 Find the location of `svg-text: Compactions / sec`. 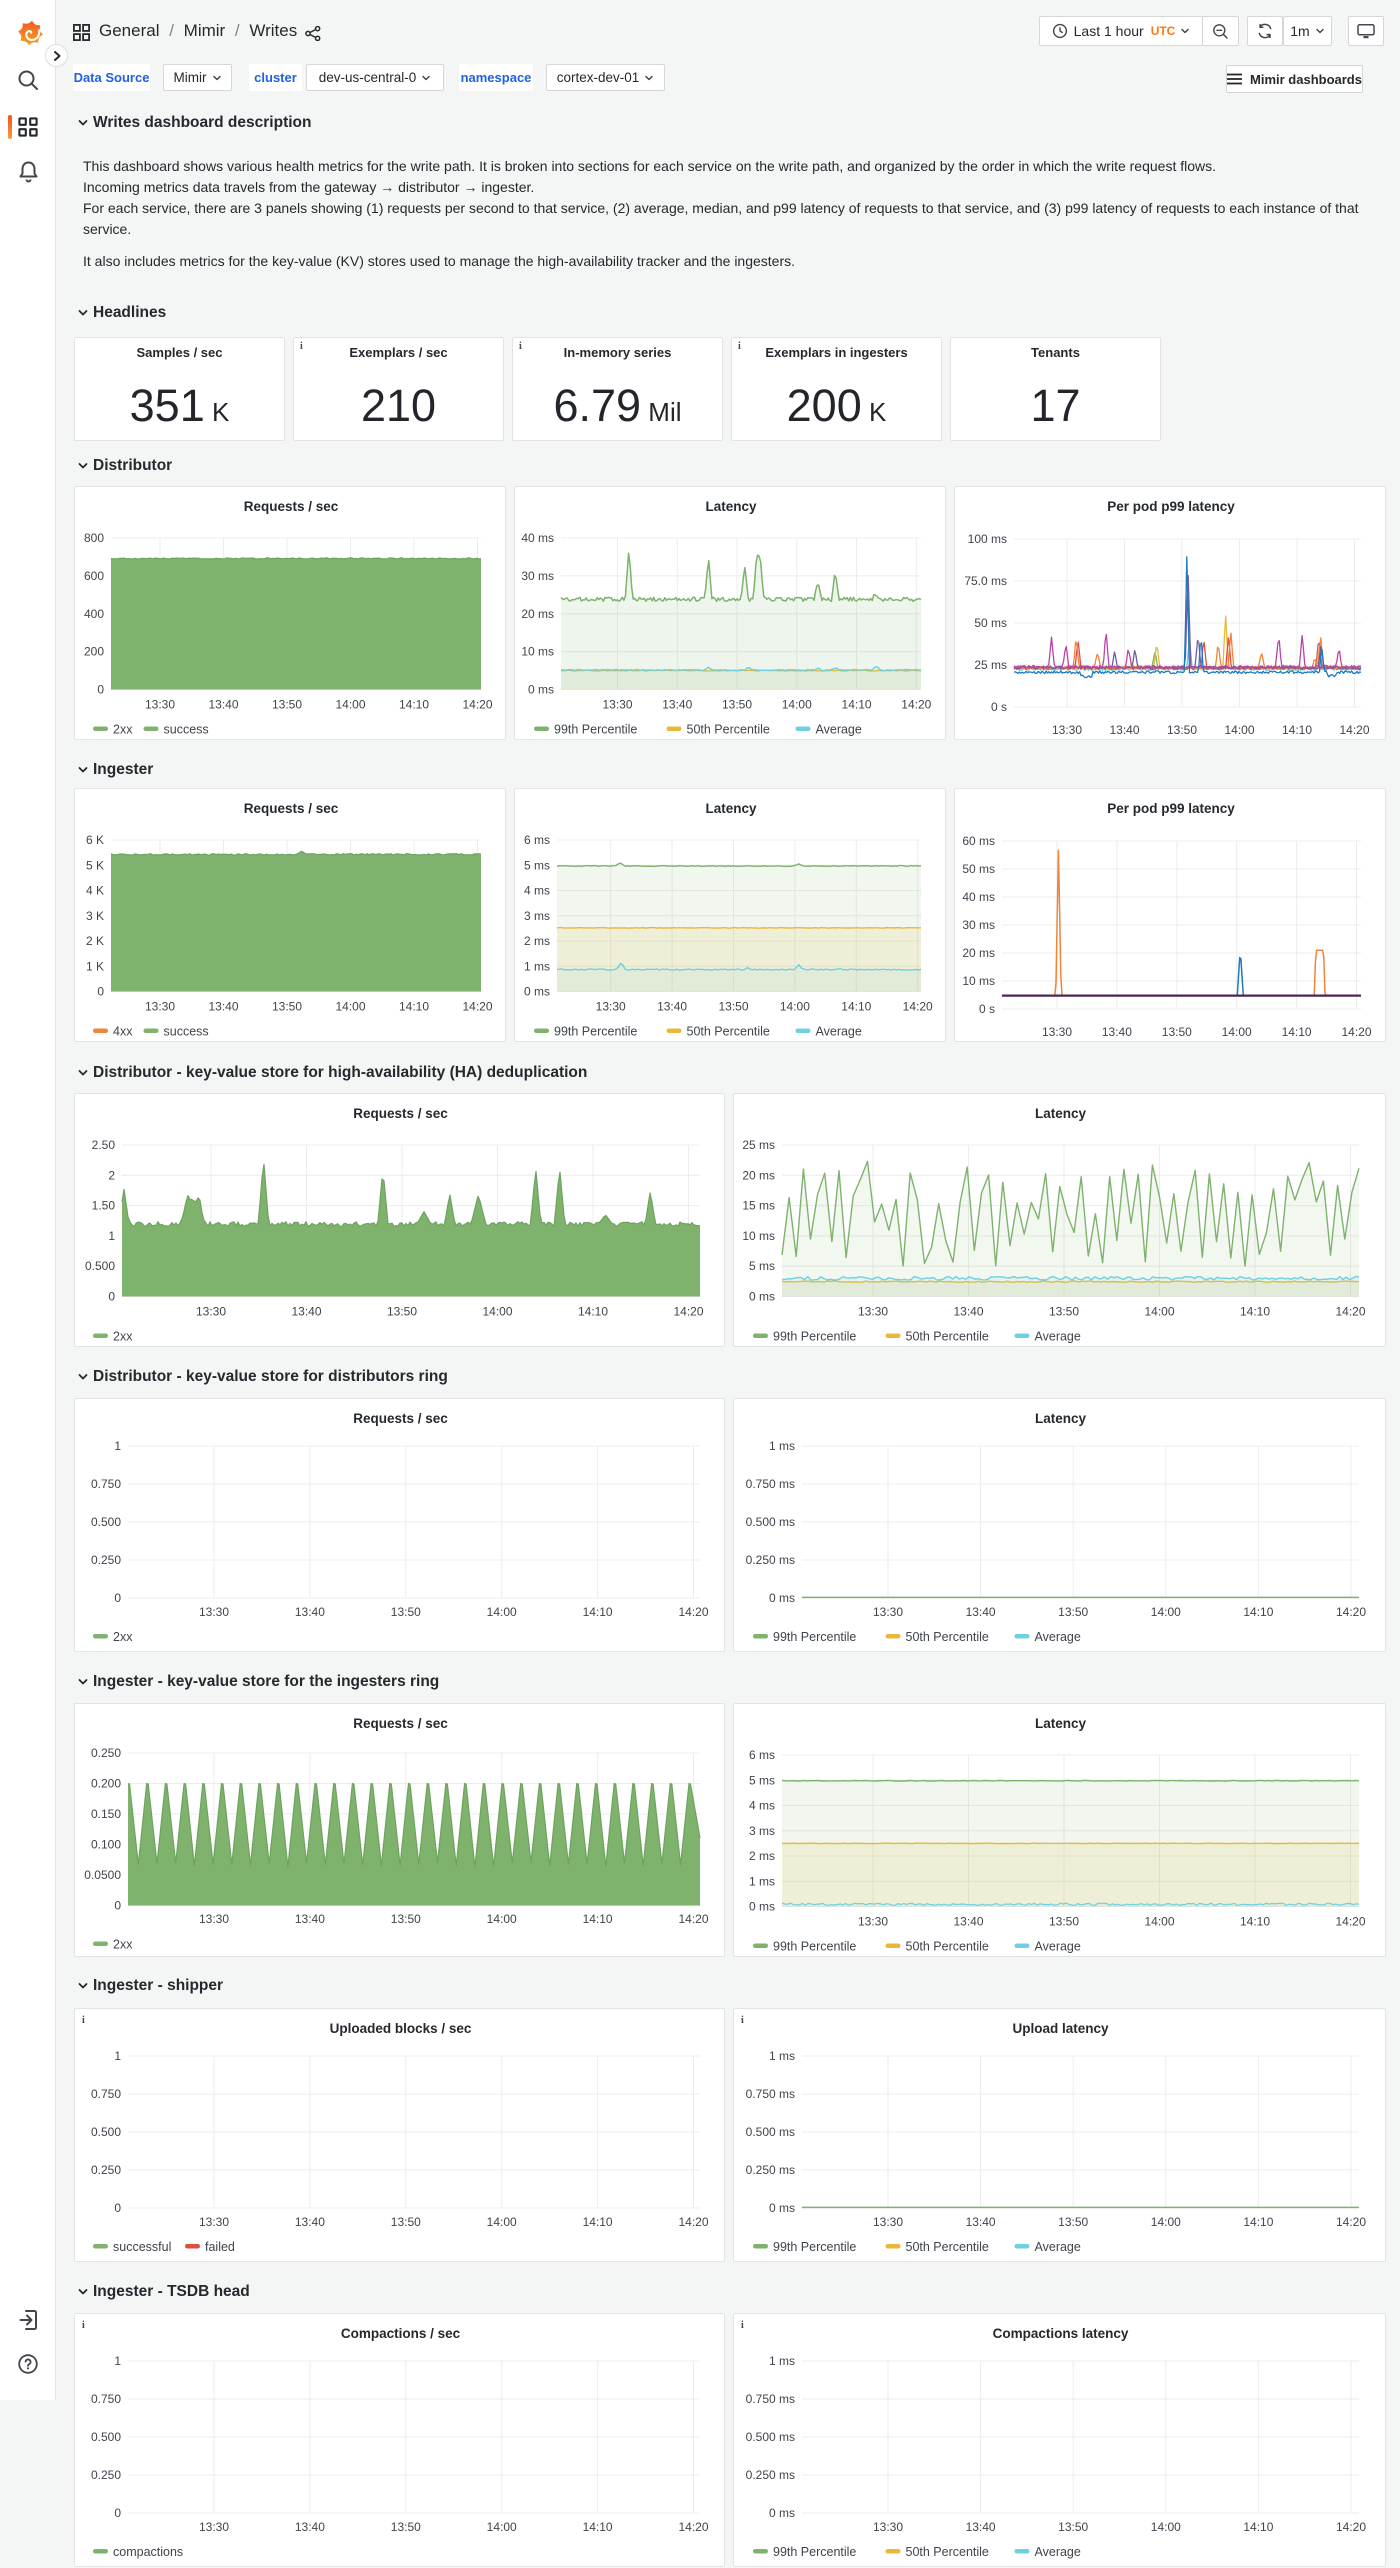

svg-text: Compactions / sec is located at coordinates (401, 2333).